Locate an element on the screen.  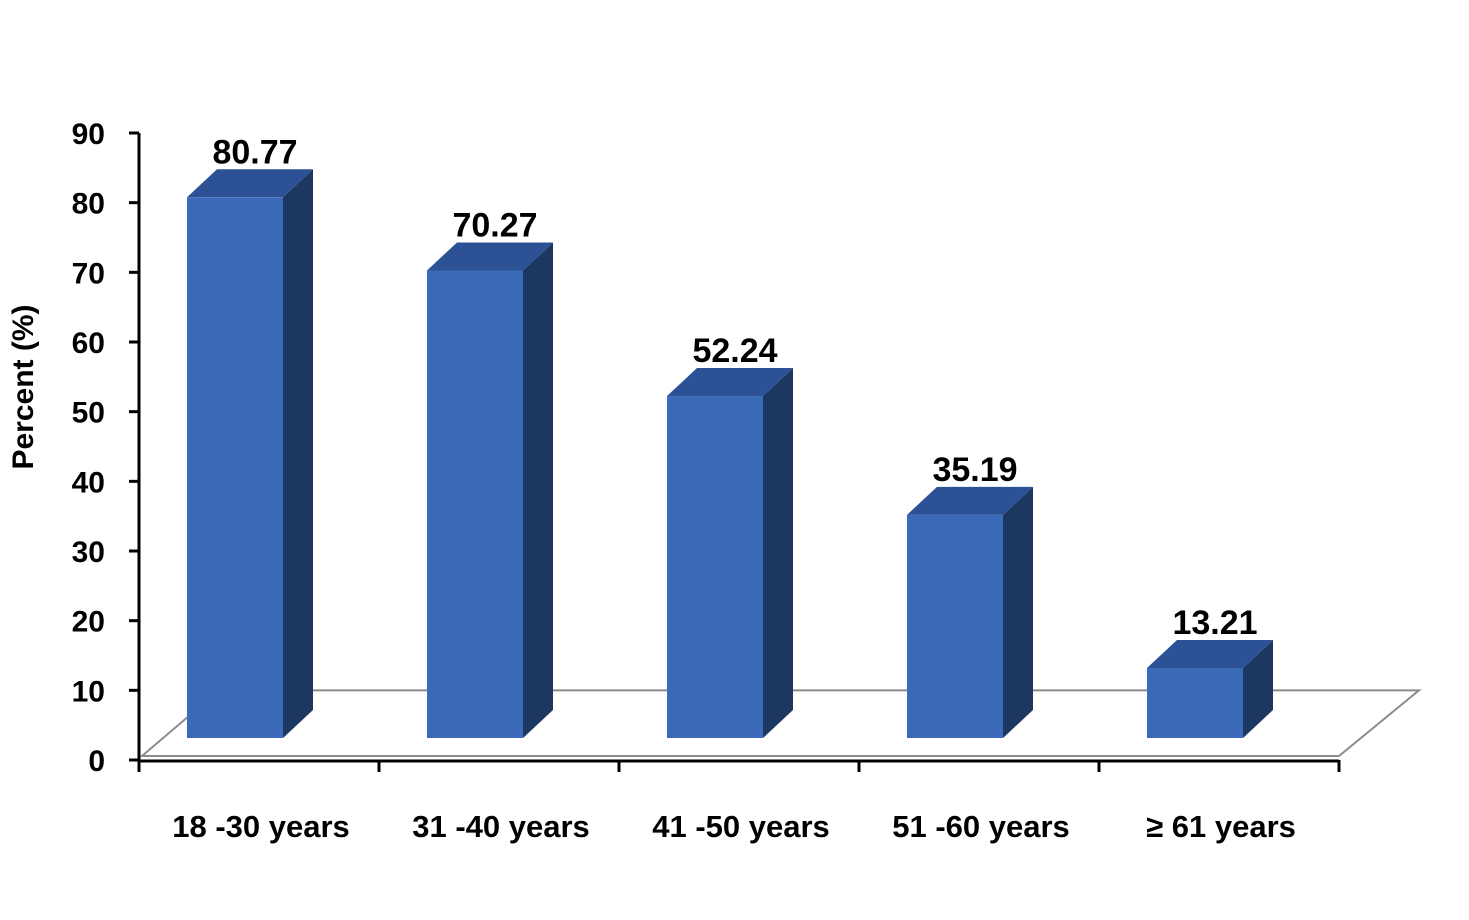
y-tick-label-60: 60 is located at coordinates (88, 343).